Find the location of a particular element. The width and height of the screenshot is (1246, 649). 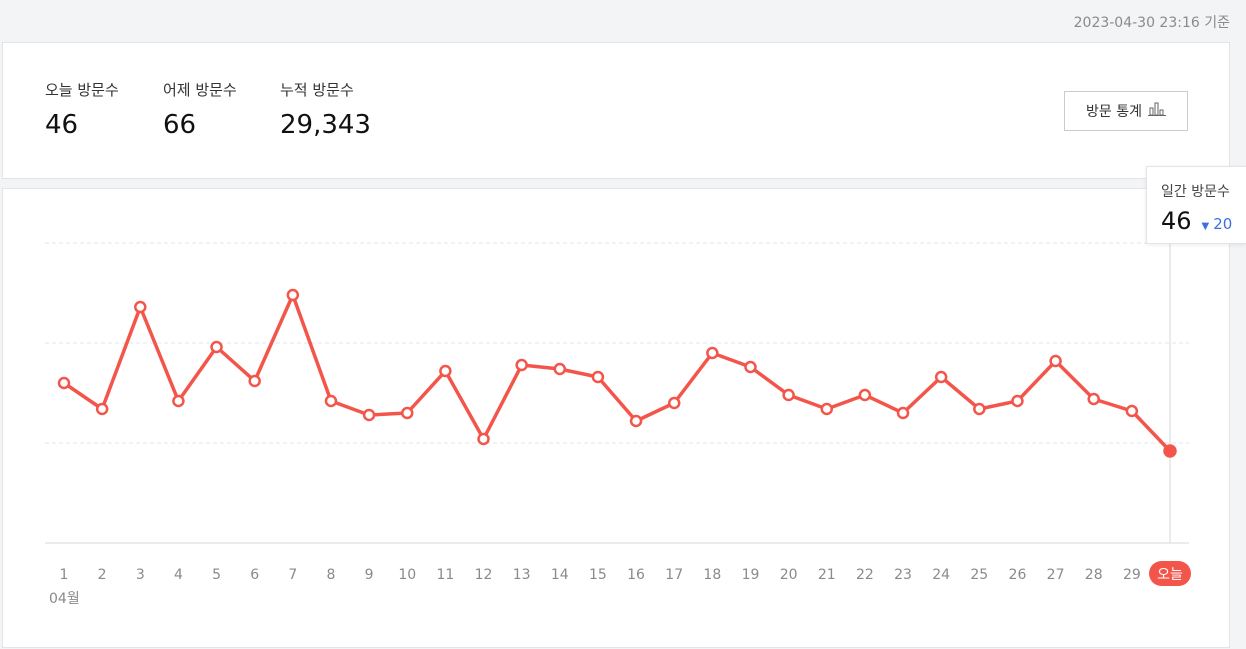

x-tick-label: 21 is located at coordinates (827, 575).